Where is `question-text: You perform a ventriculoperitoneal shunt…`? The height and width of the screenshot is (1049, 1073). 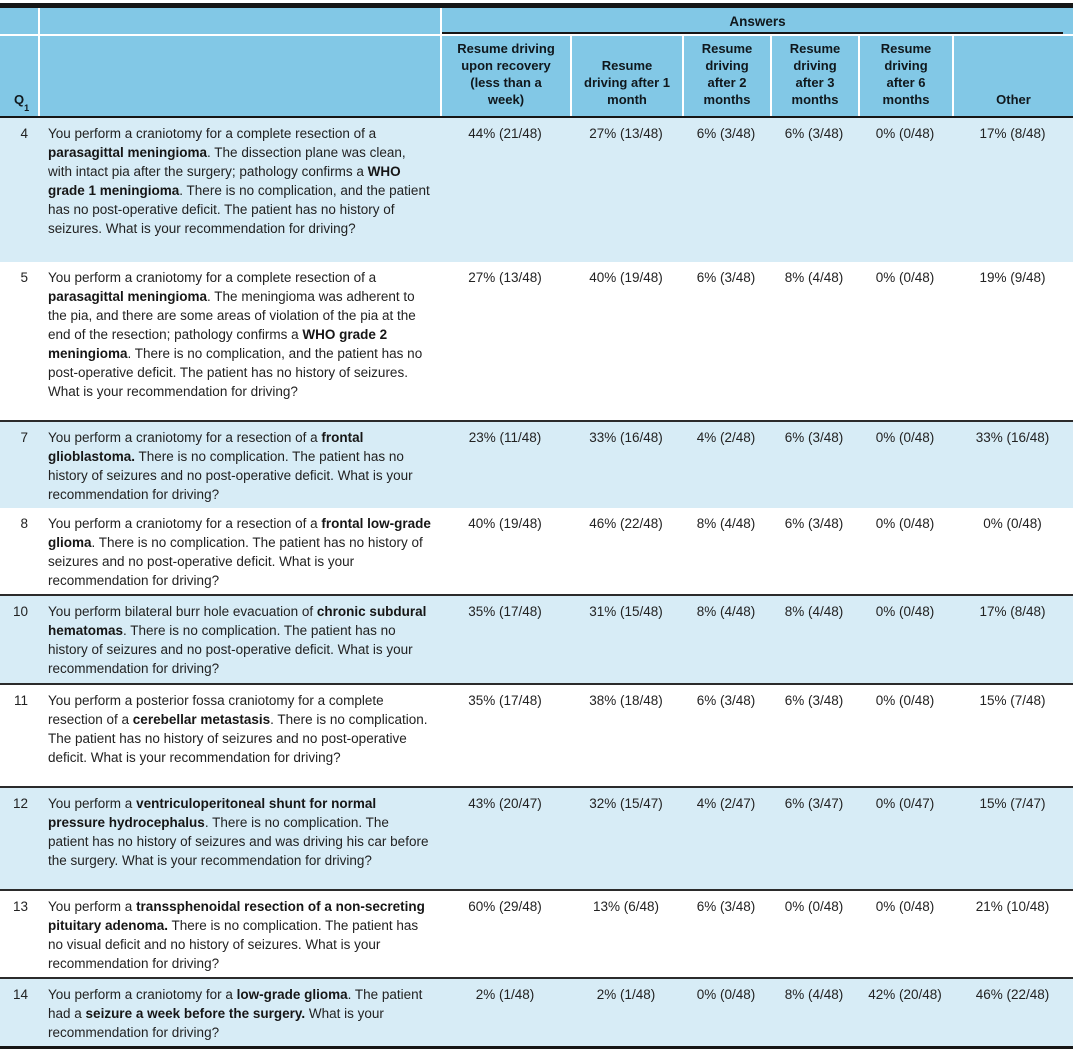 question-text: You perform a ventriculoperitoneal shunt… is located at coordinates (239, 838).